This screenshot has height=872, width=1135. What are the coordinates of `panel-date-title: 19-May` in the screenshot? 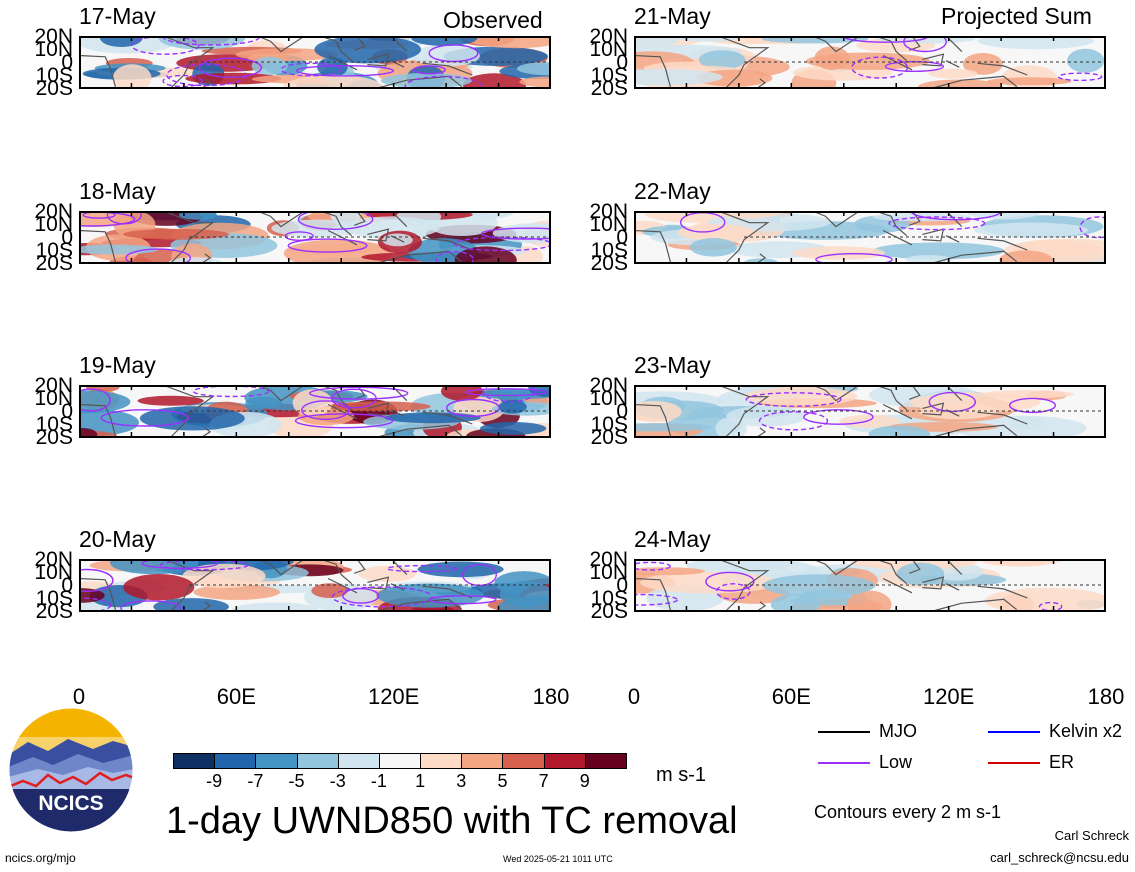 It's located at (117, 365).